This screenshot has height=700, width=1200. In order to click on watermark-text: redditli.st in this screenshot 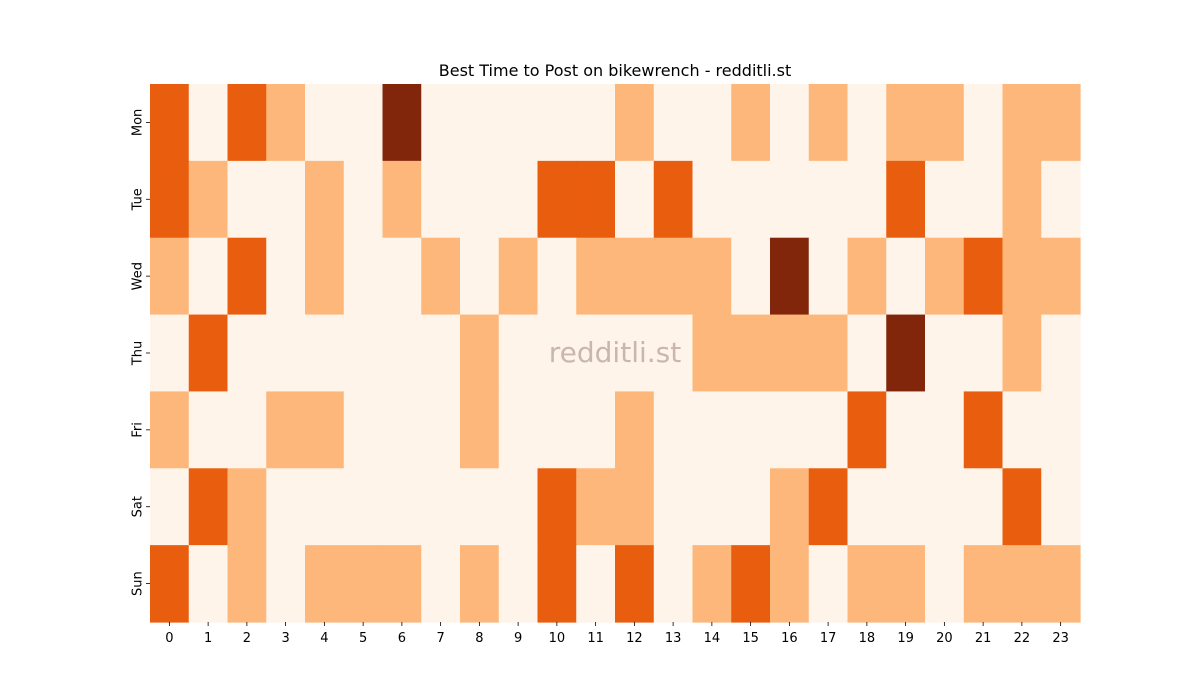, I will do `click(615, 352)`.